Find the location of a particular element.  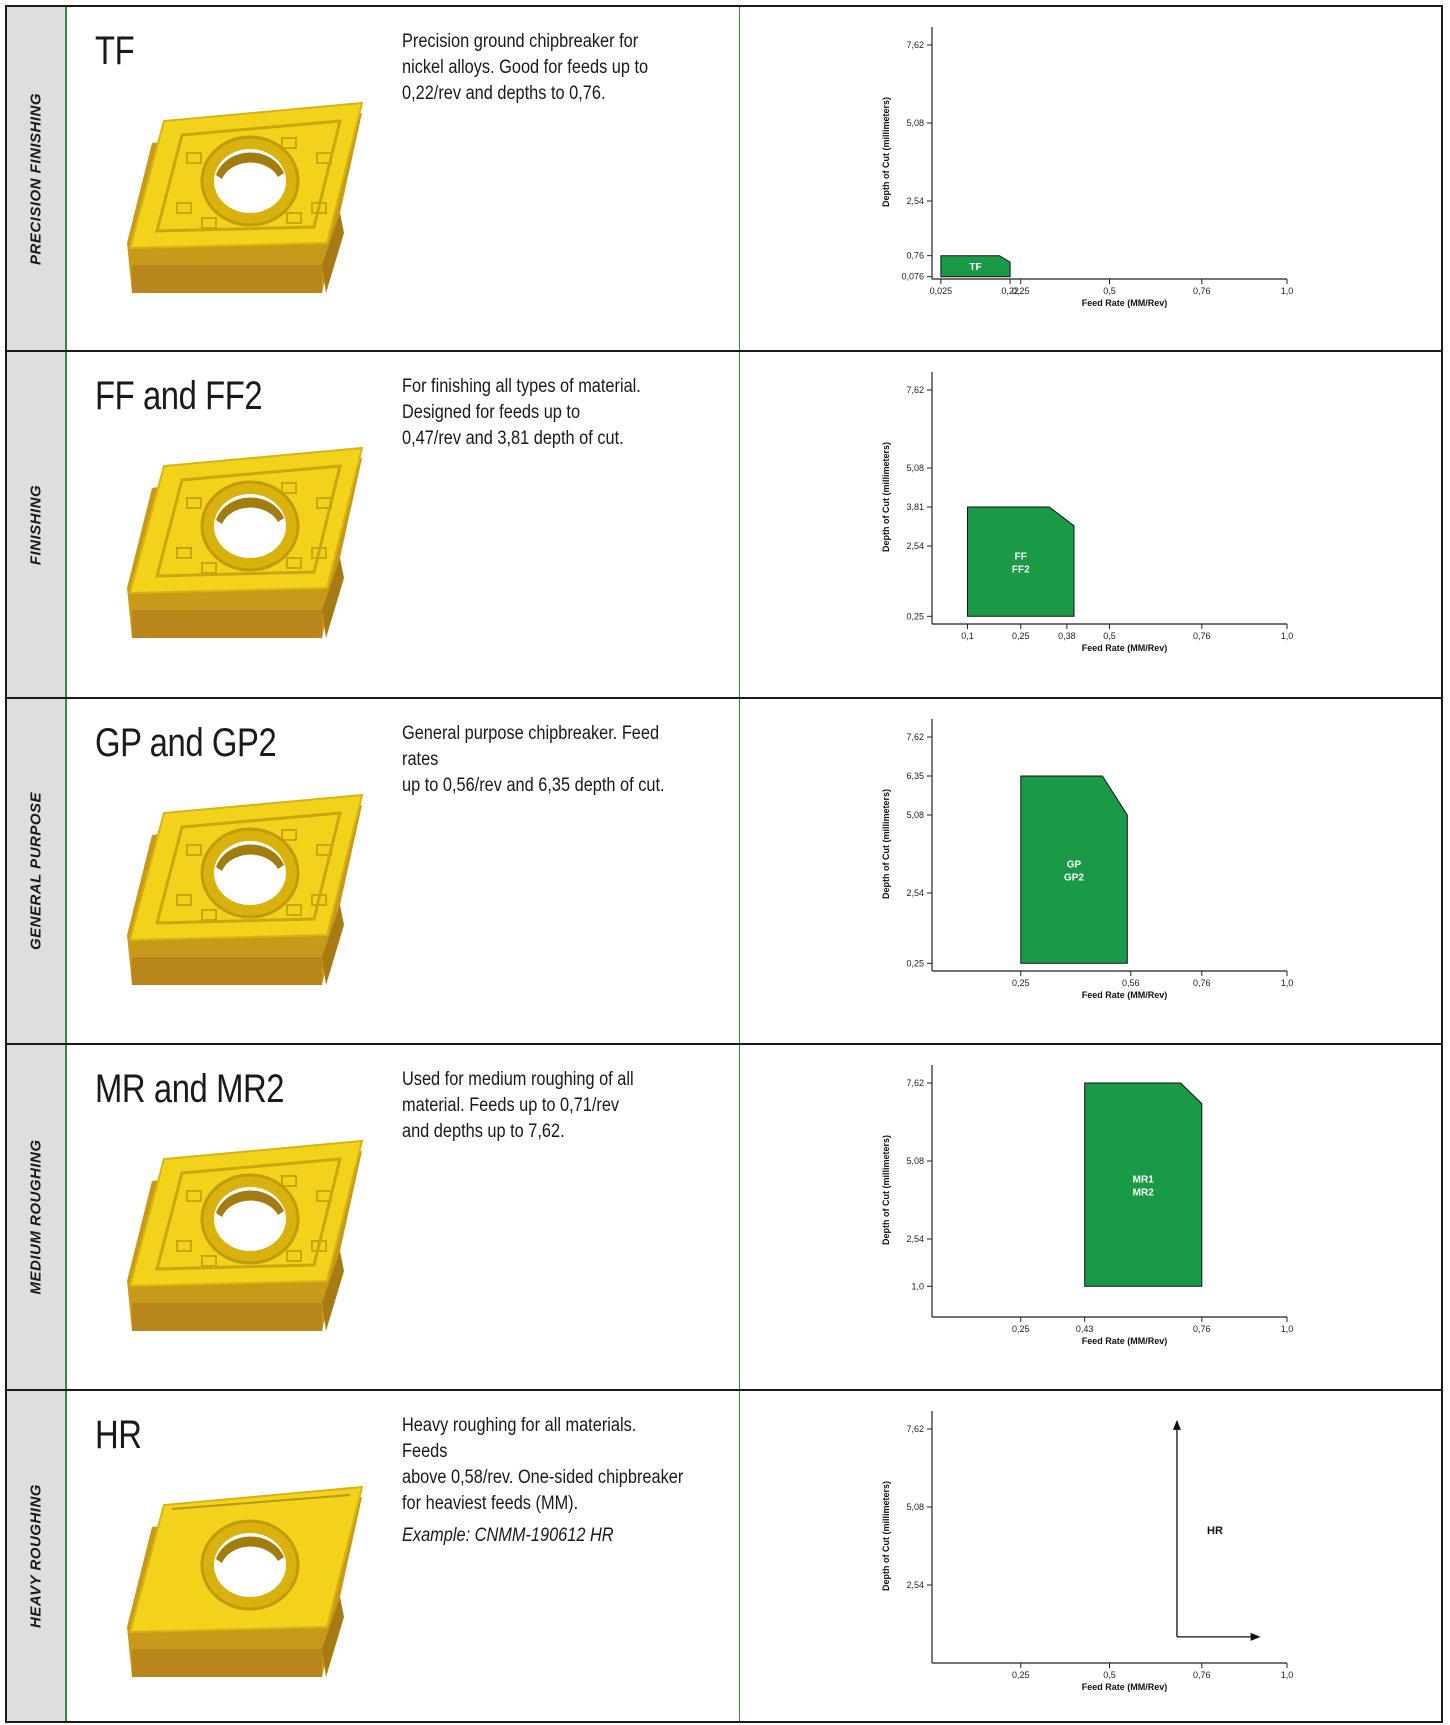

category-sidebar: HEAVY ROUGHING is located at coordinates (37, 1556).